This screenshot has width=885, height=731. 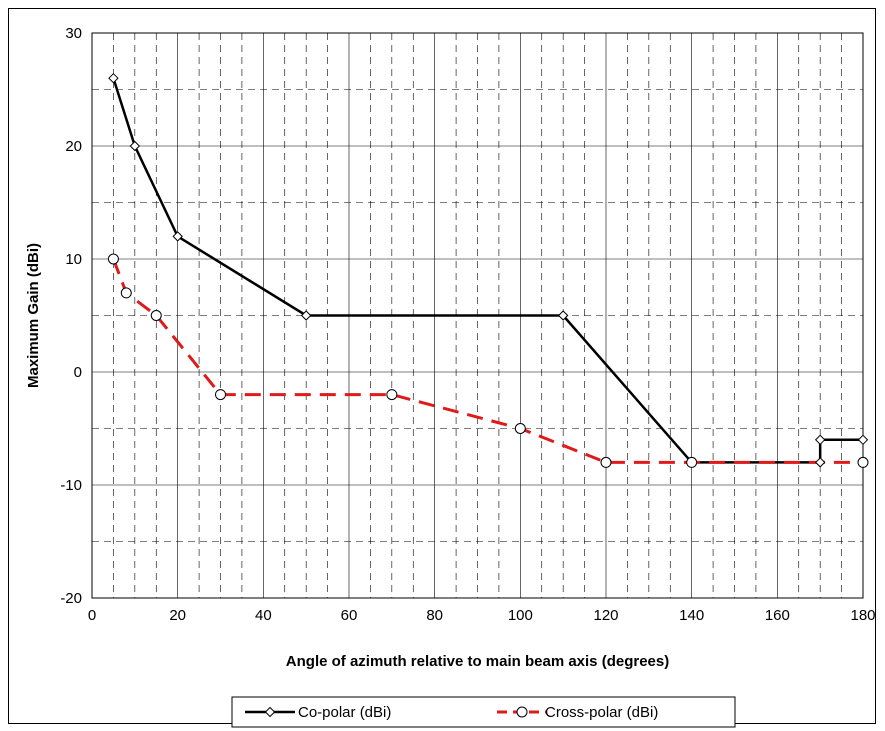 I want to click on legend-entry: Cross-polar (dBi), so click(x=577, y=712).